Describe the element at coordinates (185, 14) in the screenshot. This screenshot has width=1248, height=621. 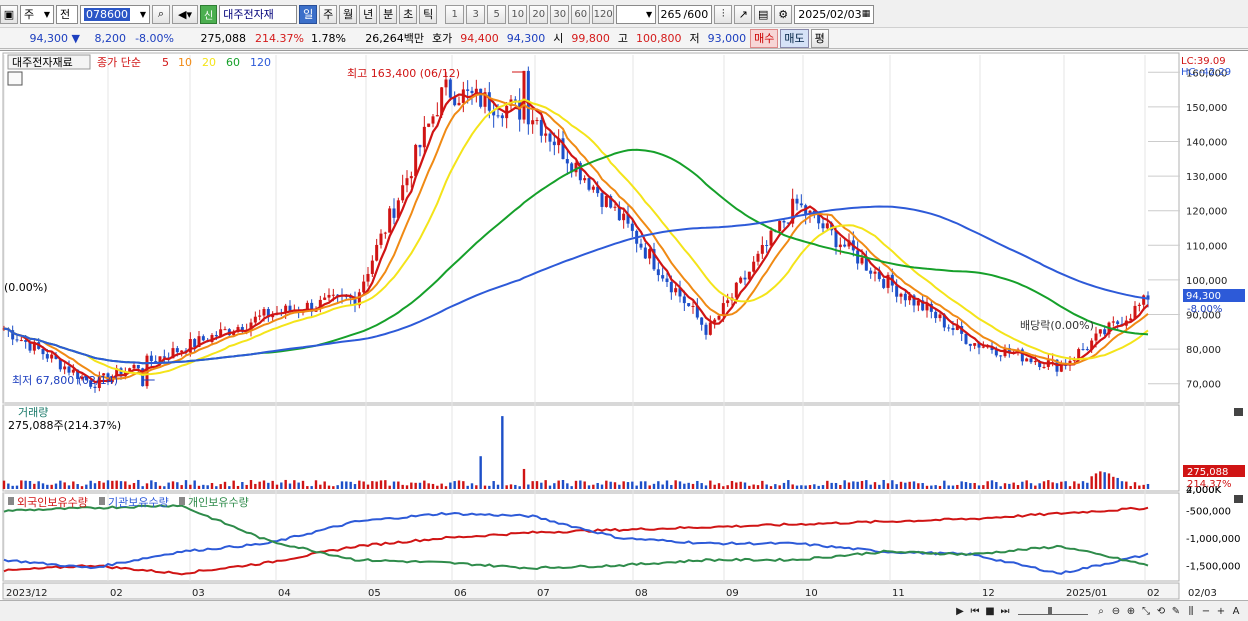
I see `speaker-icon: ◀▾` at that location.